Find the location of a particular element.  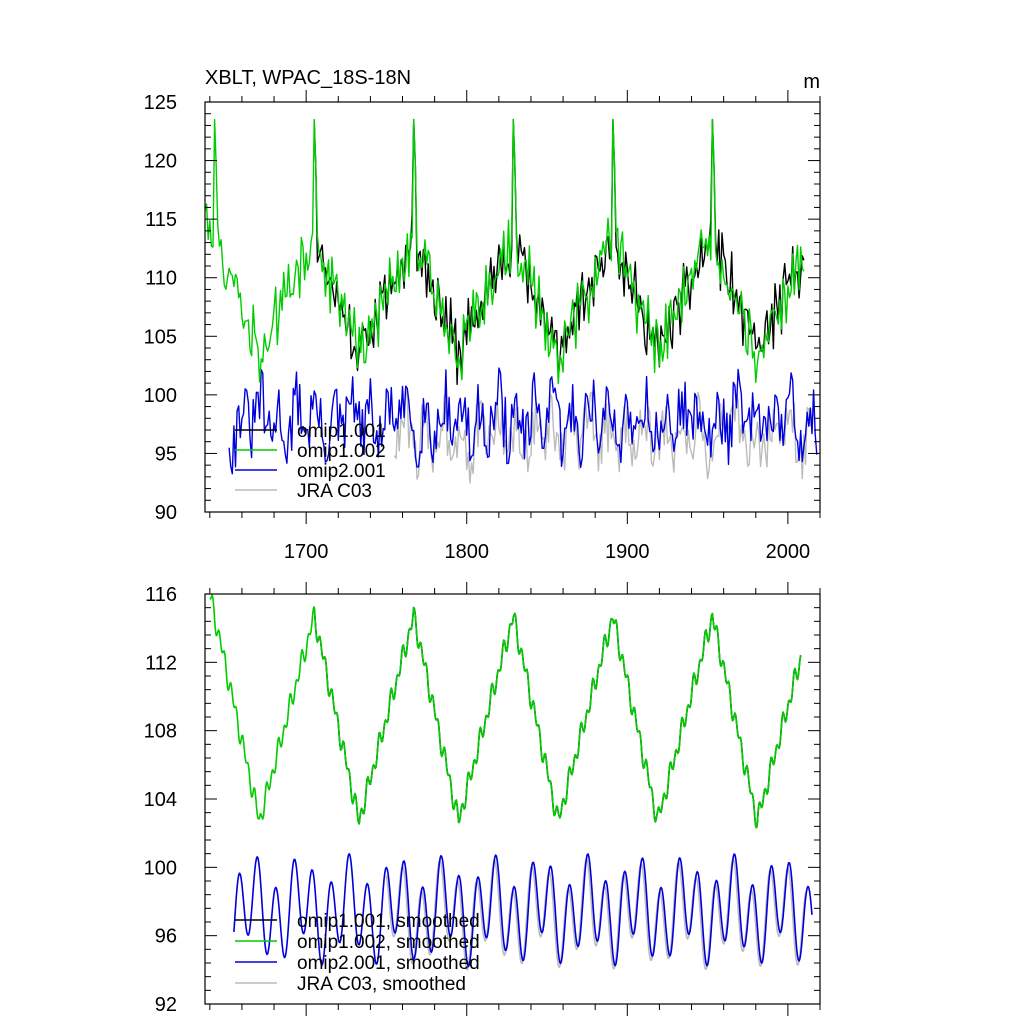

y-tick-label: 125 is located at coordinates (160, 103).